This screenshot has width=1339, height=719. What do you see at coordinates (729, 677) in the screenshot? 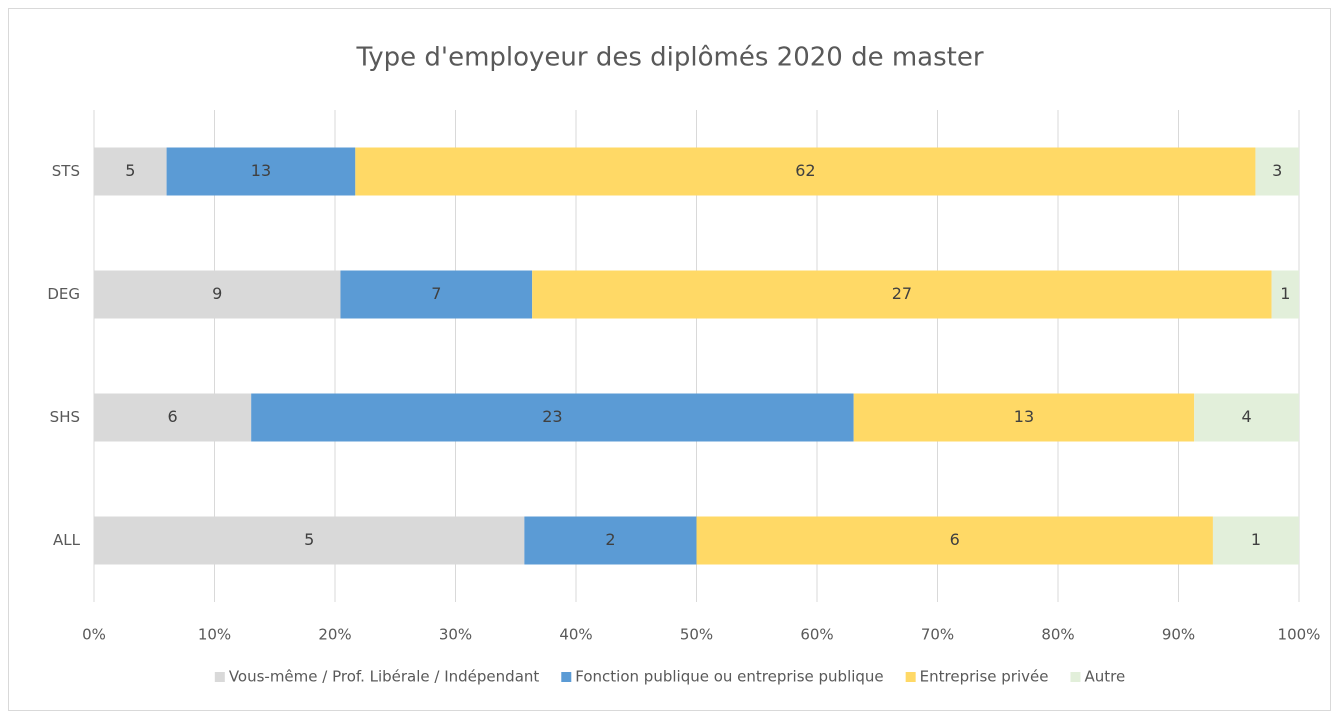
I see `legend-label: Fonction publique ou entreprise publique` at bounding box center [729, 677].